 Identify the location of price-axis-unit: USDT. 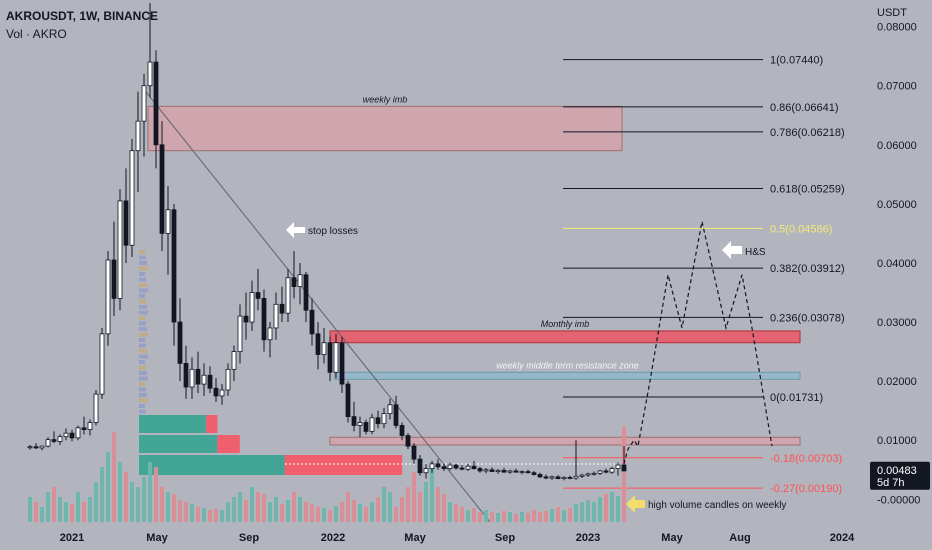
(892, 13).